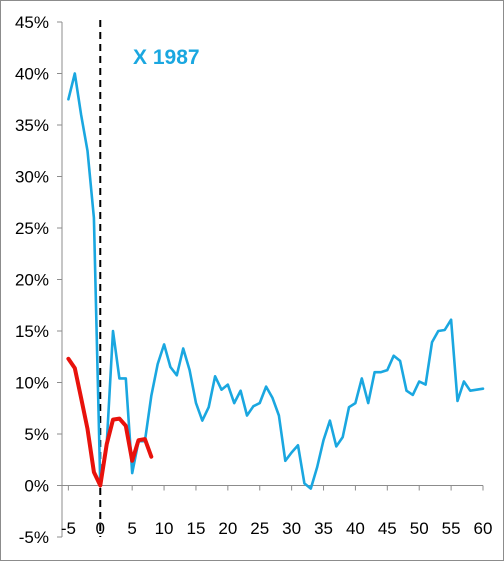  I want to click on y-tick-label: 35%, so click(32, 125).